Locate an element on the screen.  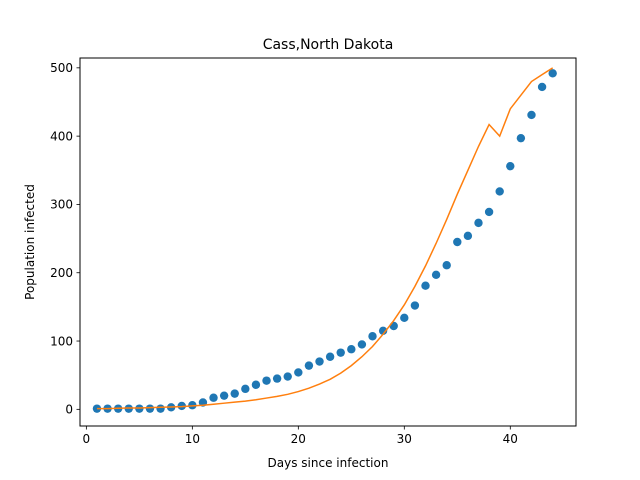
x-tick-label: 40 is located at coordinates (510, 439).